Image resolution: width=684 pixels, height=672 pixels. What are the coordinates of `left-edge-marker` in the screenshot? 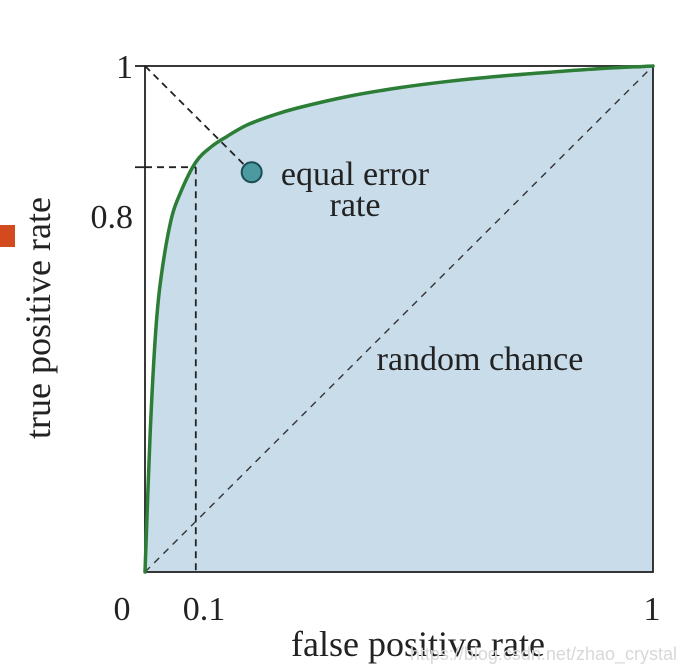 It's located at (7, 236).